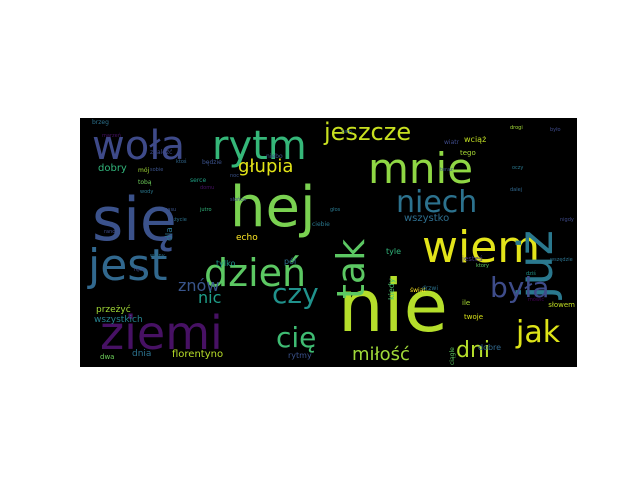 The image size is (640, 480). What do you see at coordinates (169, 210) in the screenshot?
I see `cloud-word: czasu` at bounding box center [169, 210].